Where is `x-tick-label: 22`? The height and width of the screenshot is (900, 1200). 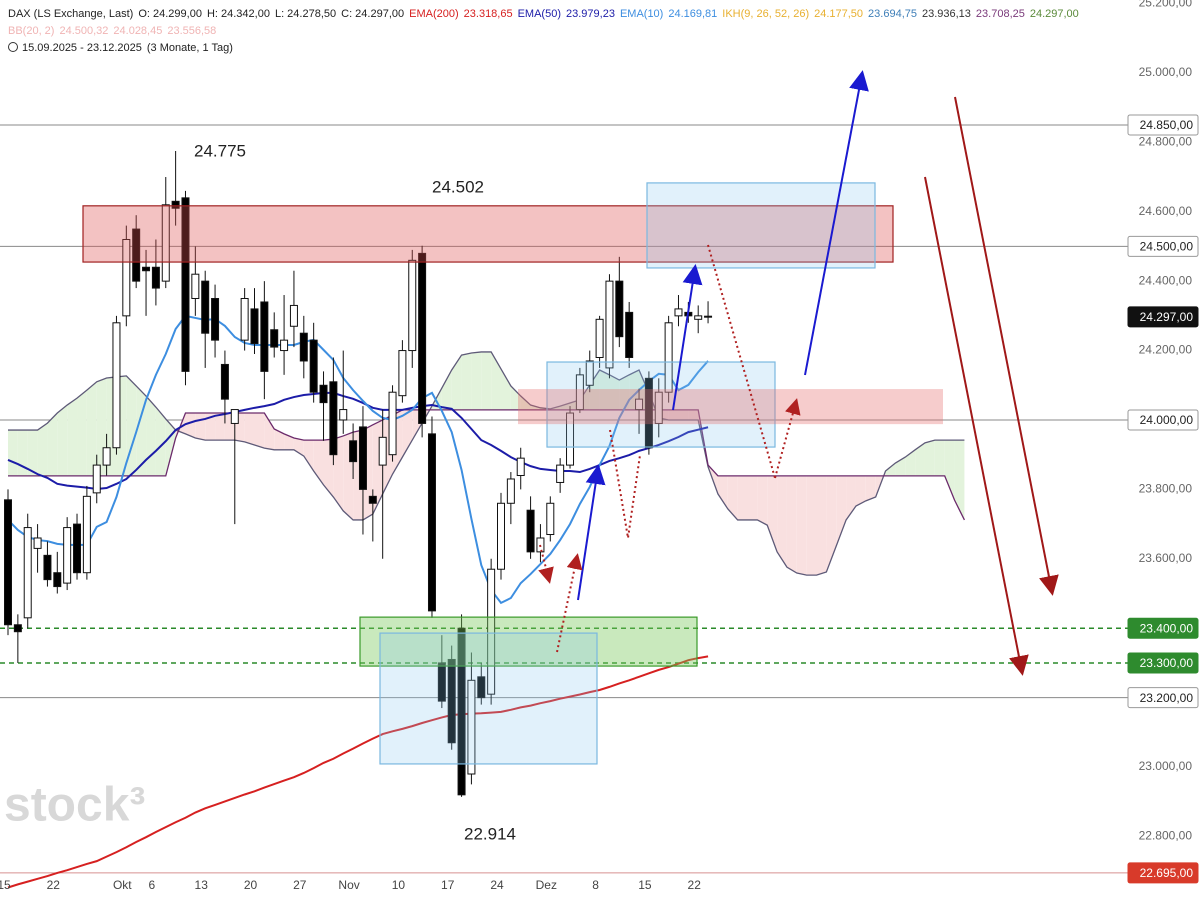 x-tick-label: 22 is located at coordinates (54, 885).